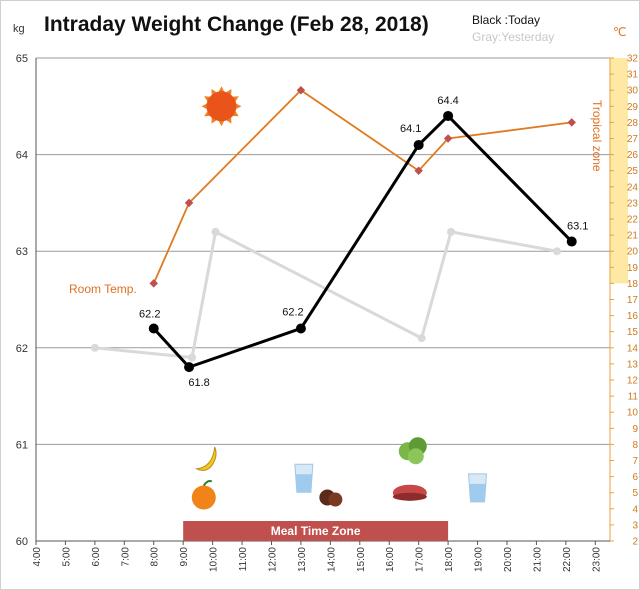  Describe the element at coordinates (361, 559) in the screenshot. I see `x-tick-label: 15:00` at that location.